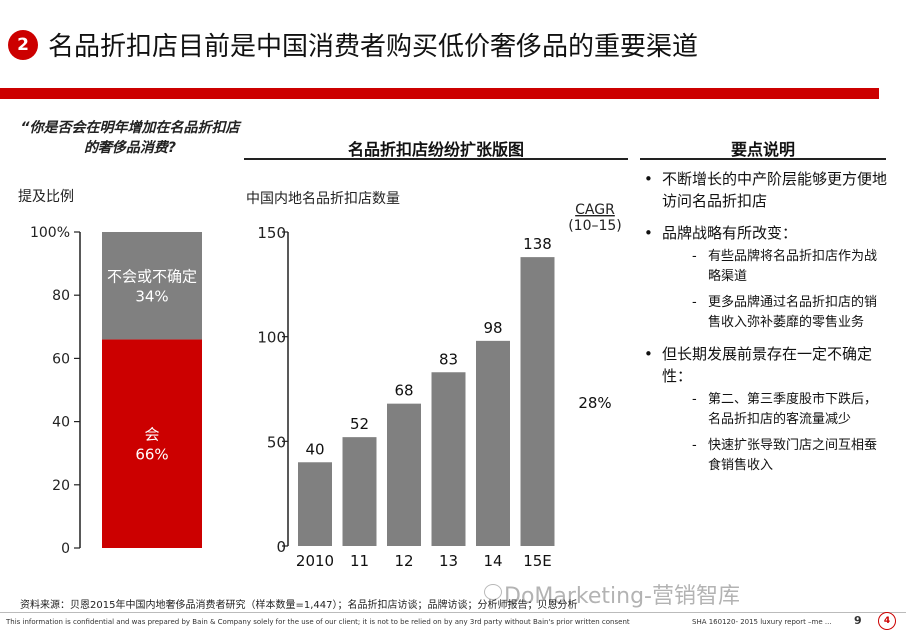 The height and width of the screenshot is (640, 906). I want to click on wechat-icon, so click(493, 592).